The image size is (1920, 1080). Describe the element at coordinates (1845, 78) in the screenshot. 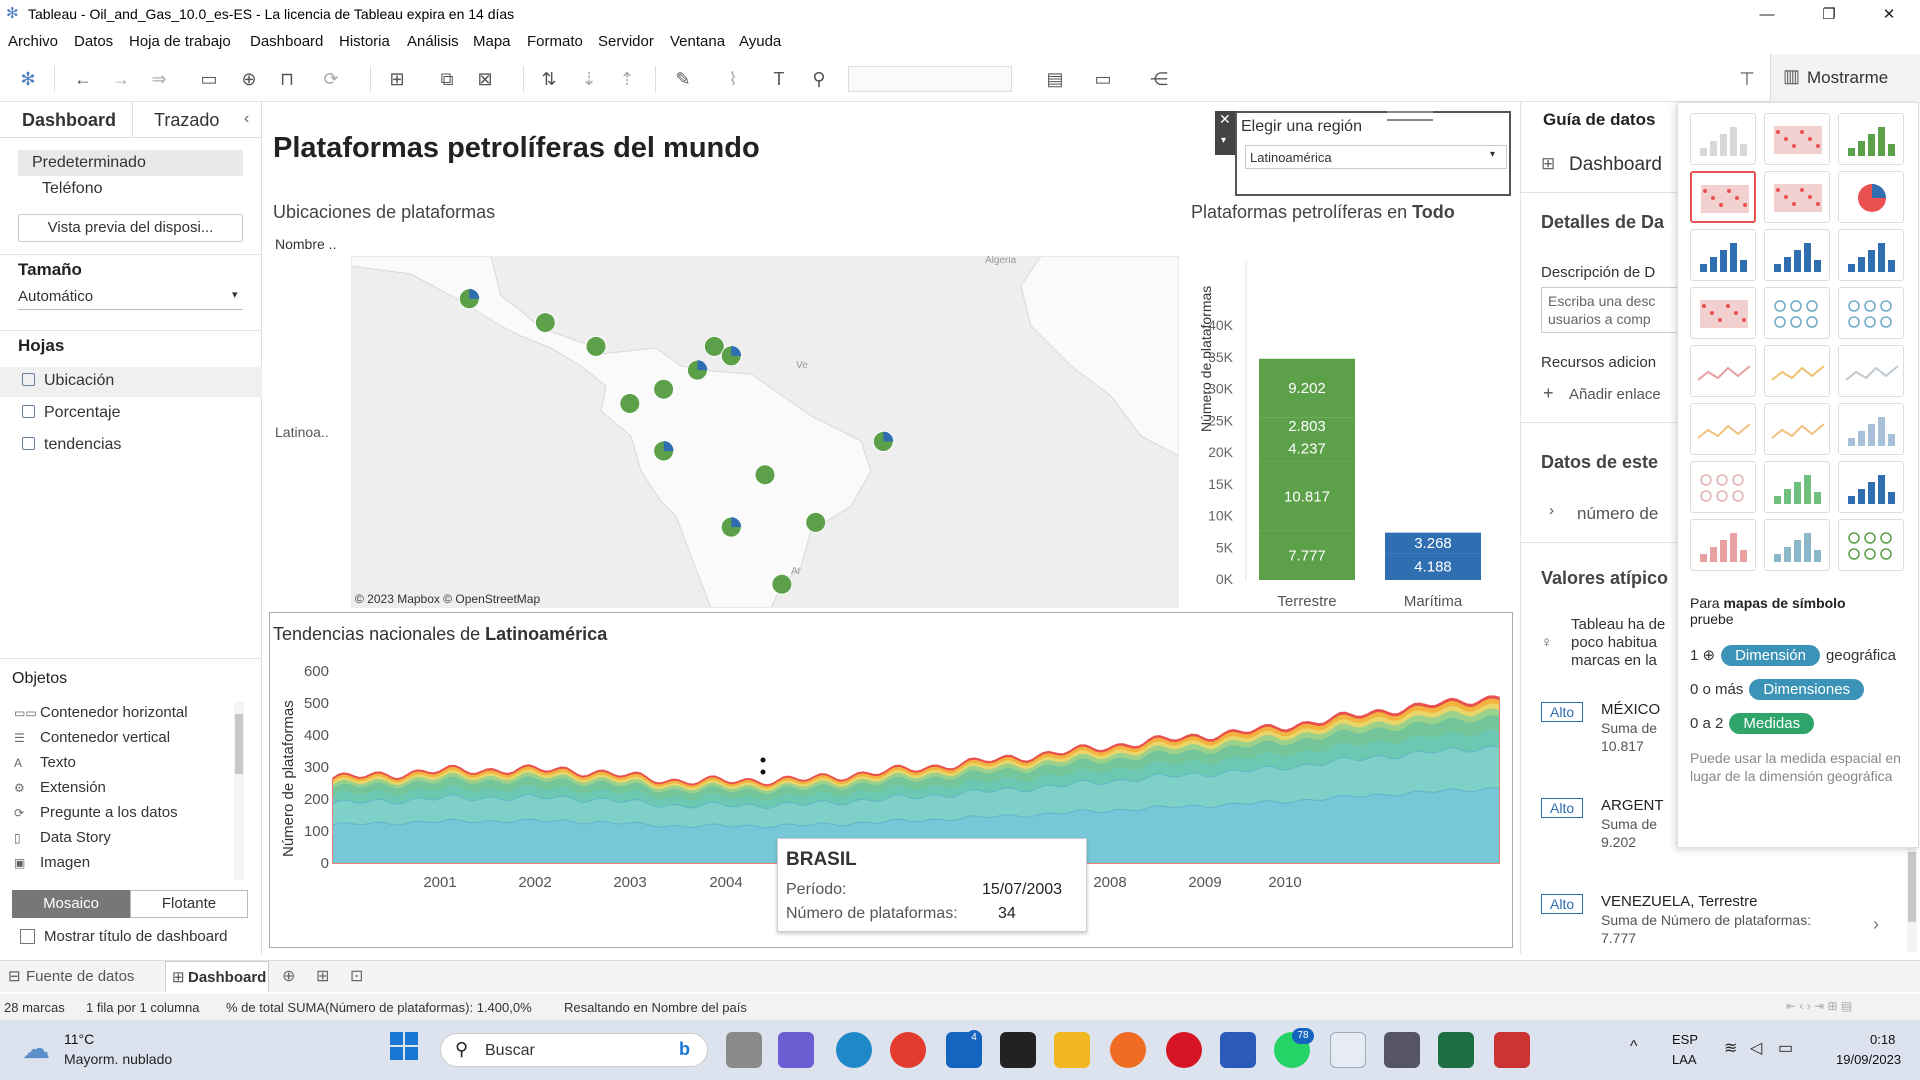

I see `show-me-button: ▥ Mostrarme` at that location.